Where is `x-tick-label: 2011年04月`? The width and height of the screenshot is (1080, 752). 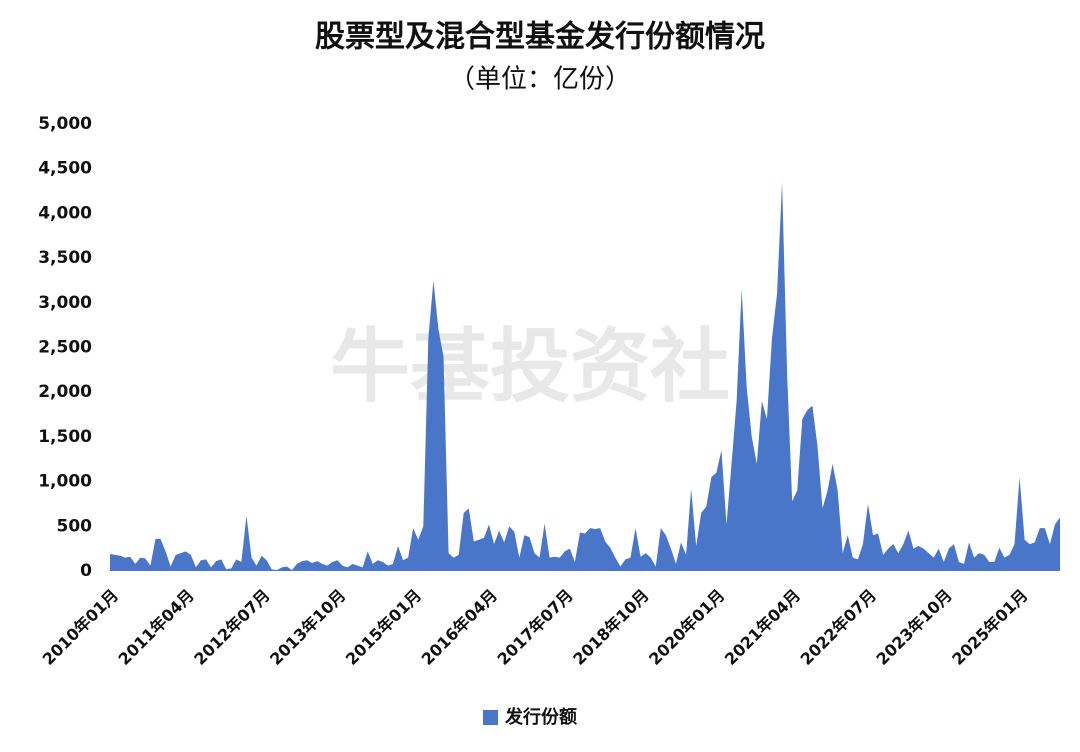
x-tick-label: 2011年04月 is located at coordinates (156, 627).